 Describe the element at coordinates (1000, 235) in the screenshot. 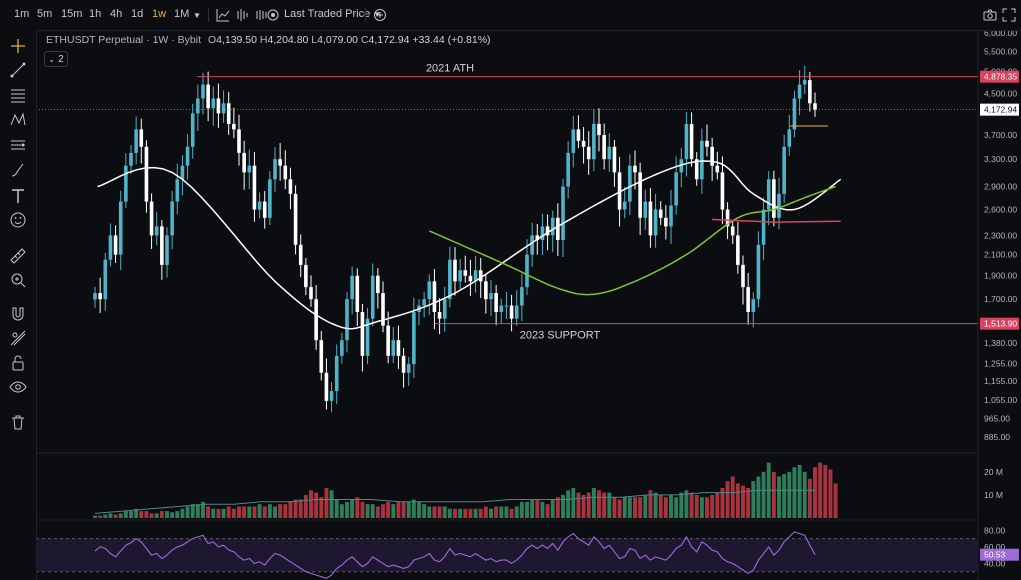

I see `price-tick-label: 2,300.00` at that location.